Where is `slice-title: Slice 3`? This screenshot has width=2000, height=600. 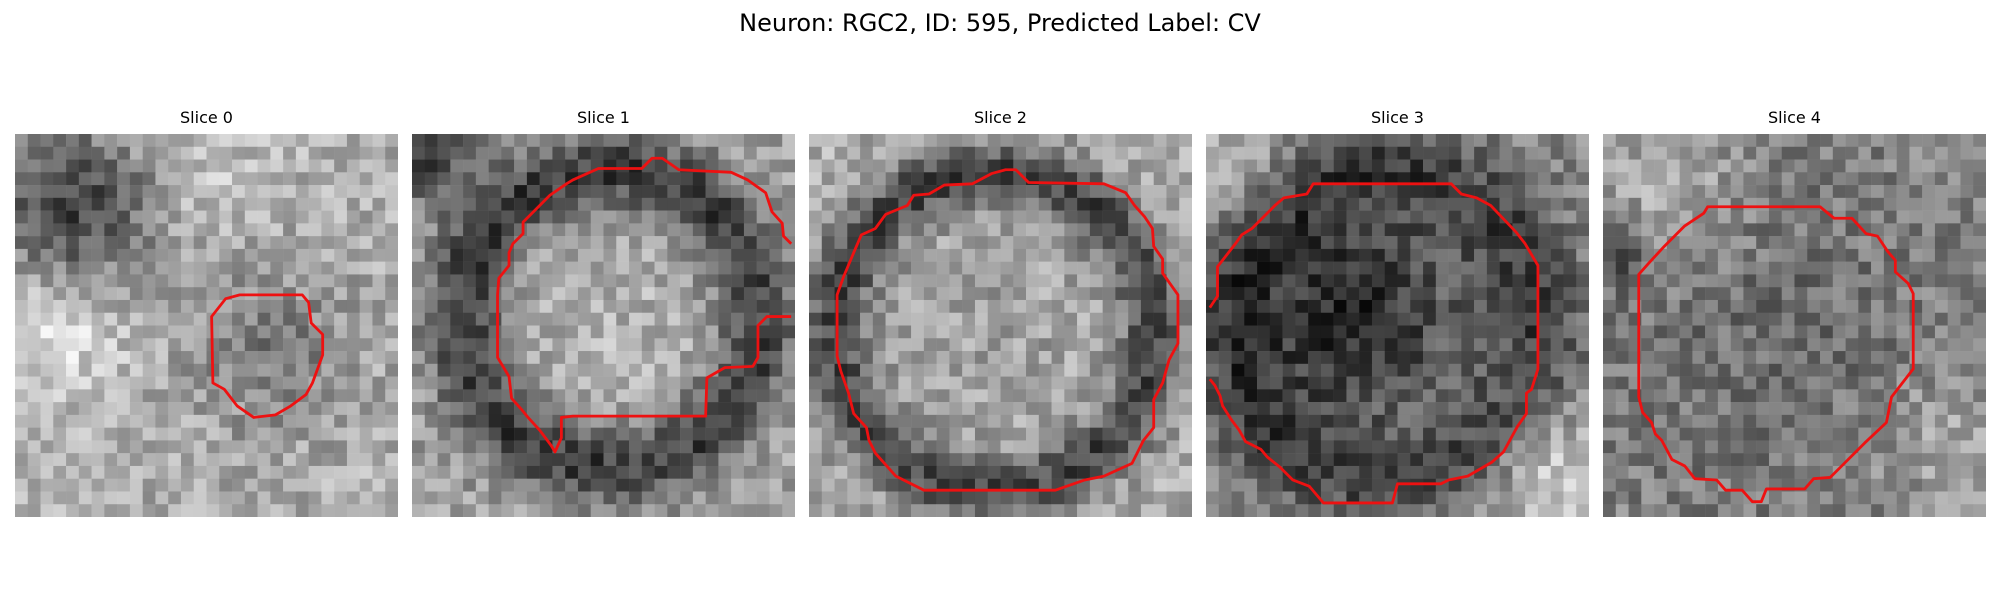
slice-title: Slice 3 is located at coordinates (1397, 117).